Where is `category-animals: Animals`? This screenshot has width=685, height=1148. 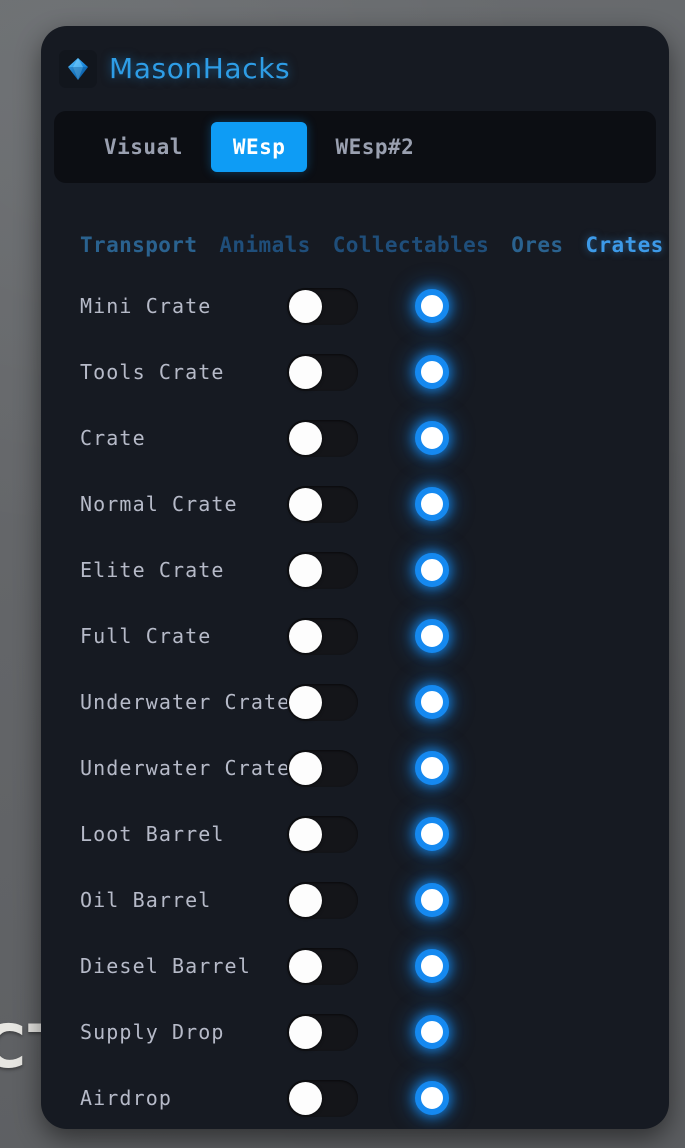
category-animals: Animals is located at coordinates (265, 245).